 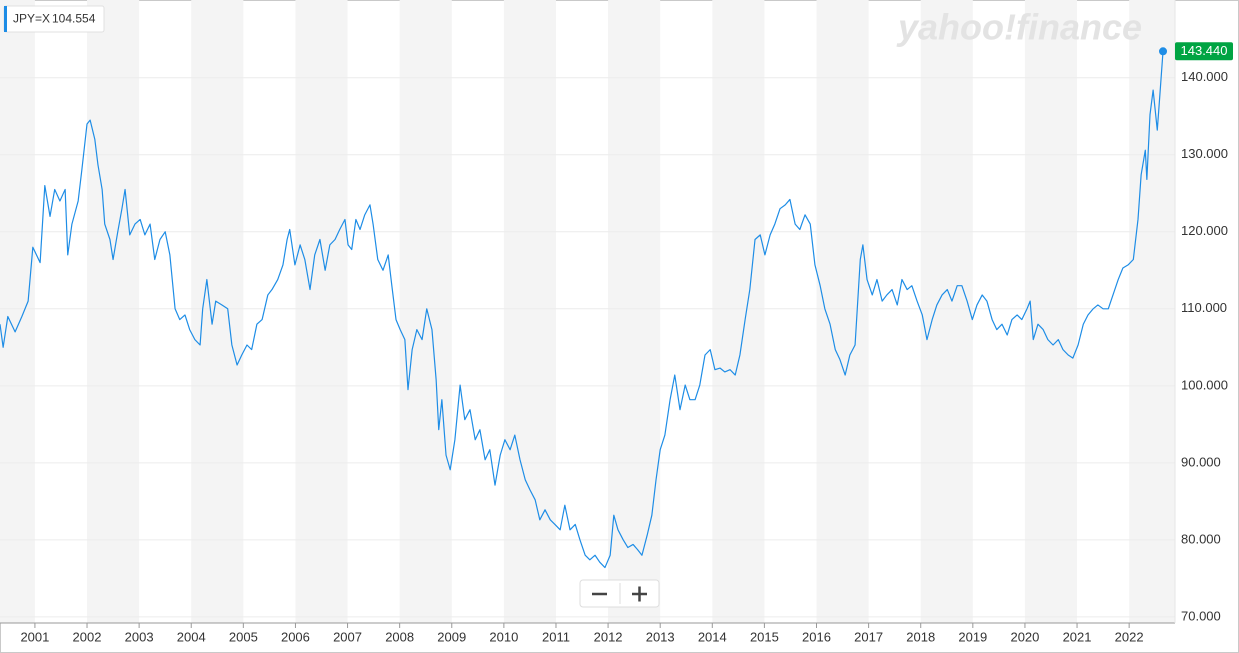 I want to click on y-tick-label: 130.000, so click(x=1204, y=153).